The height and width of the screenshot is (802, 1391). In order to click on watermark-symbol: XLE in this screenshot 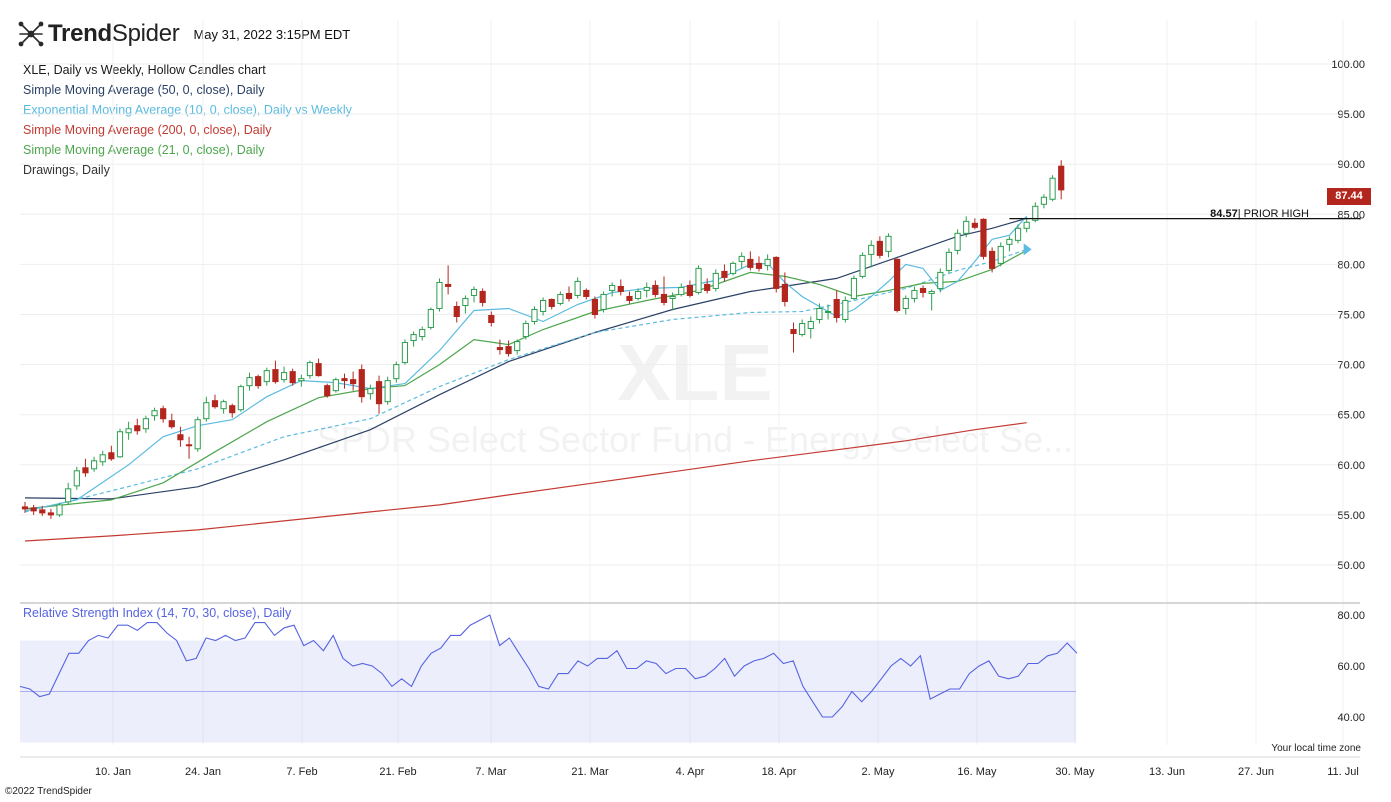, I will do `click(695, 372)`.